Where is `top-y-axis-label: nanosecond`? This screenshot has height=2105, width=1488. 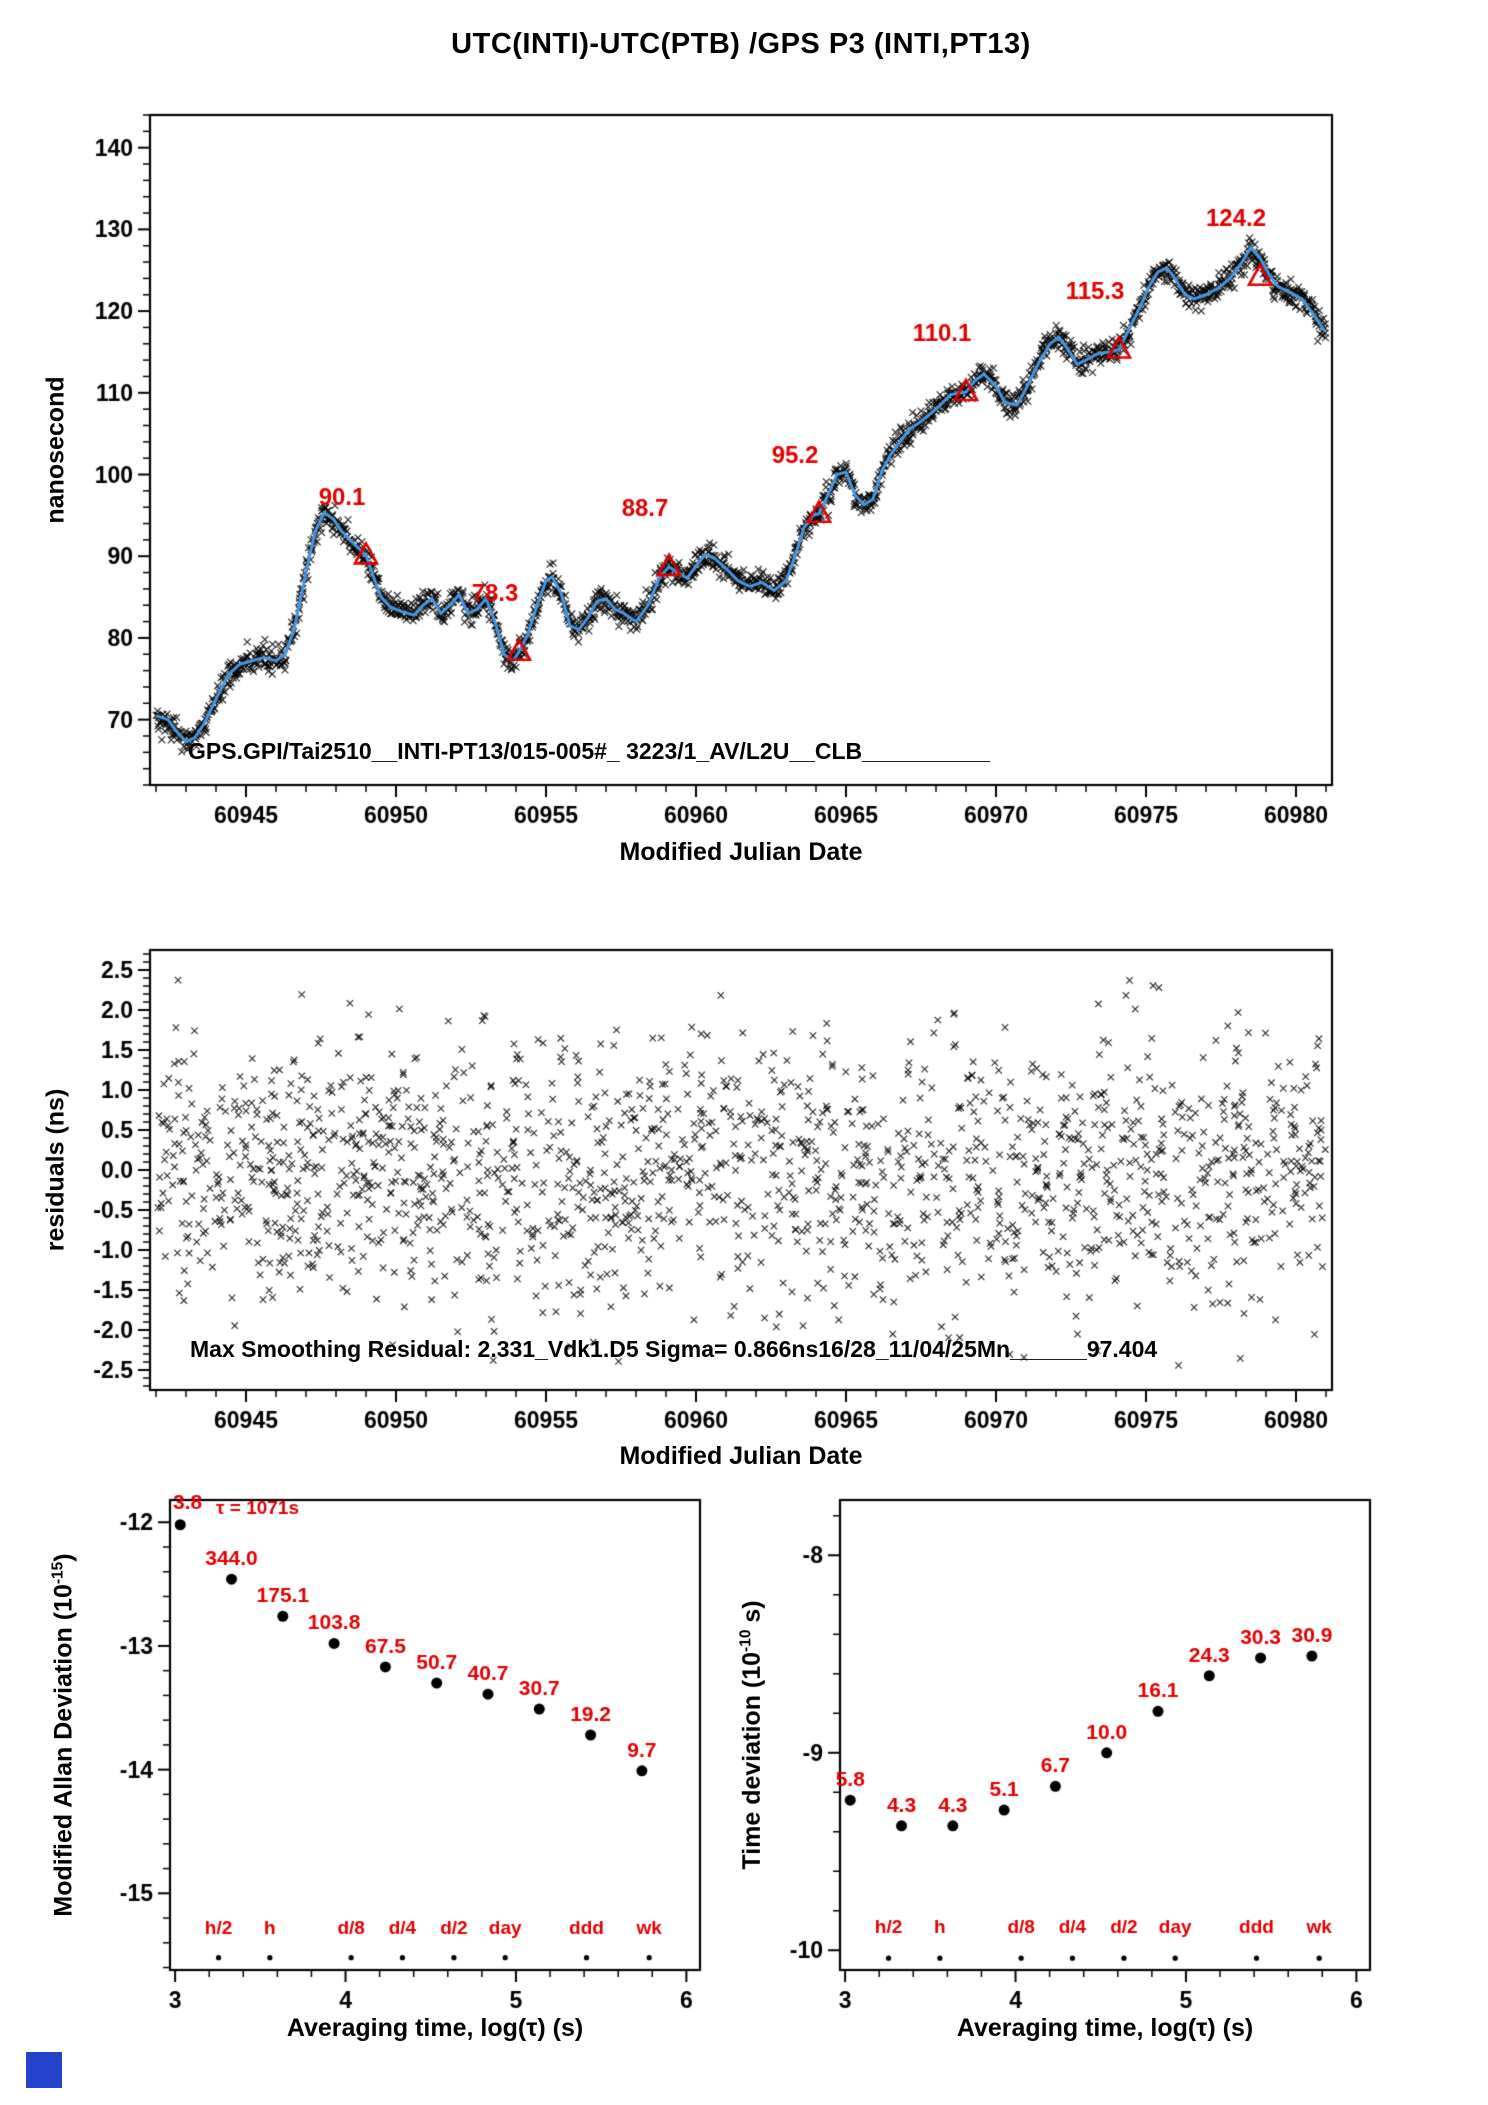 top-y-axis-label: nanosecond is located at coordinates (55, 450).